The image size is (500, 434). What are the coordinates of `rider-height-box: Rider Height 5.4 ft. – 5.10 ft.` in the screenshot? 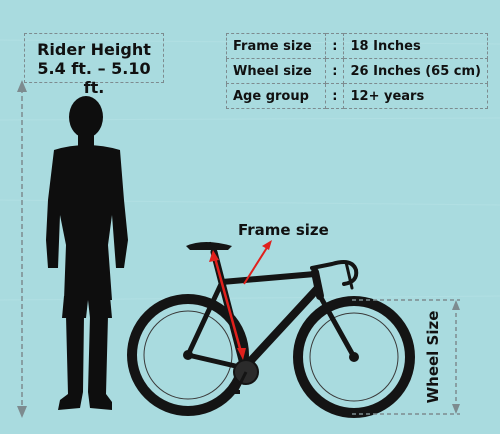 It's located at (94, 65).